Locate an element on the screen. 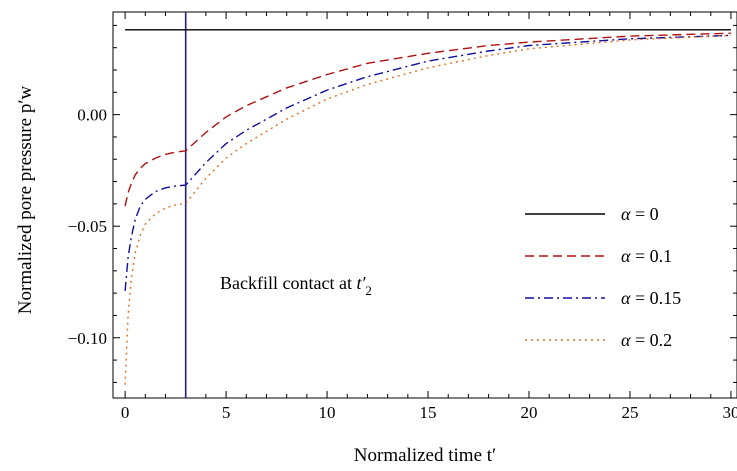  y-tick-label: −0.05 is located at coordinates (87, 226).